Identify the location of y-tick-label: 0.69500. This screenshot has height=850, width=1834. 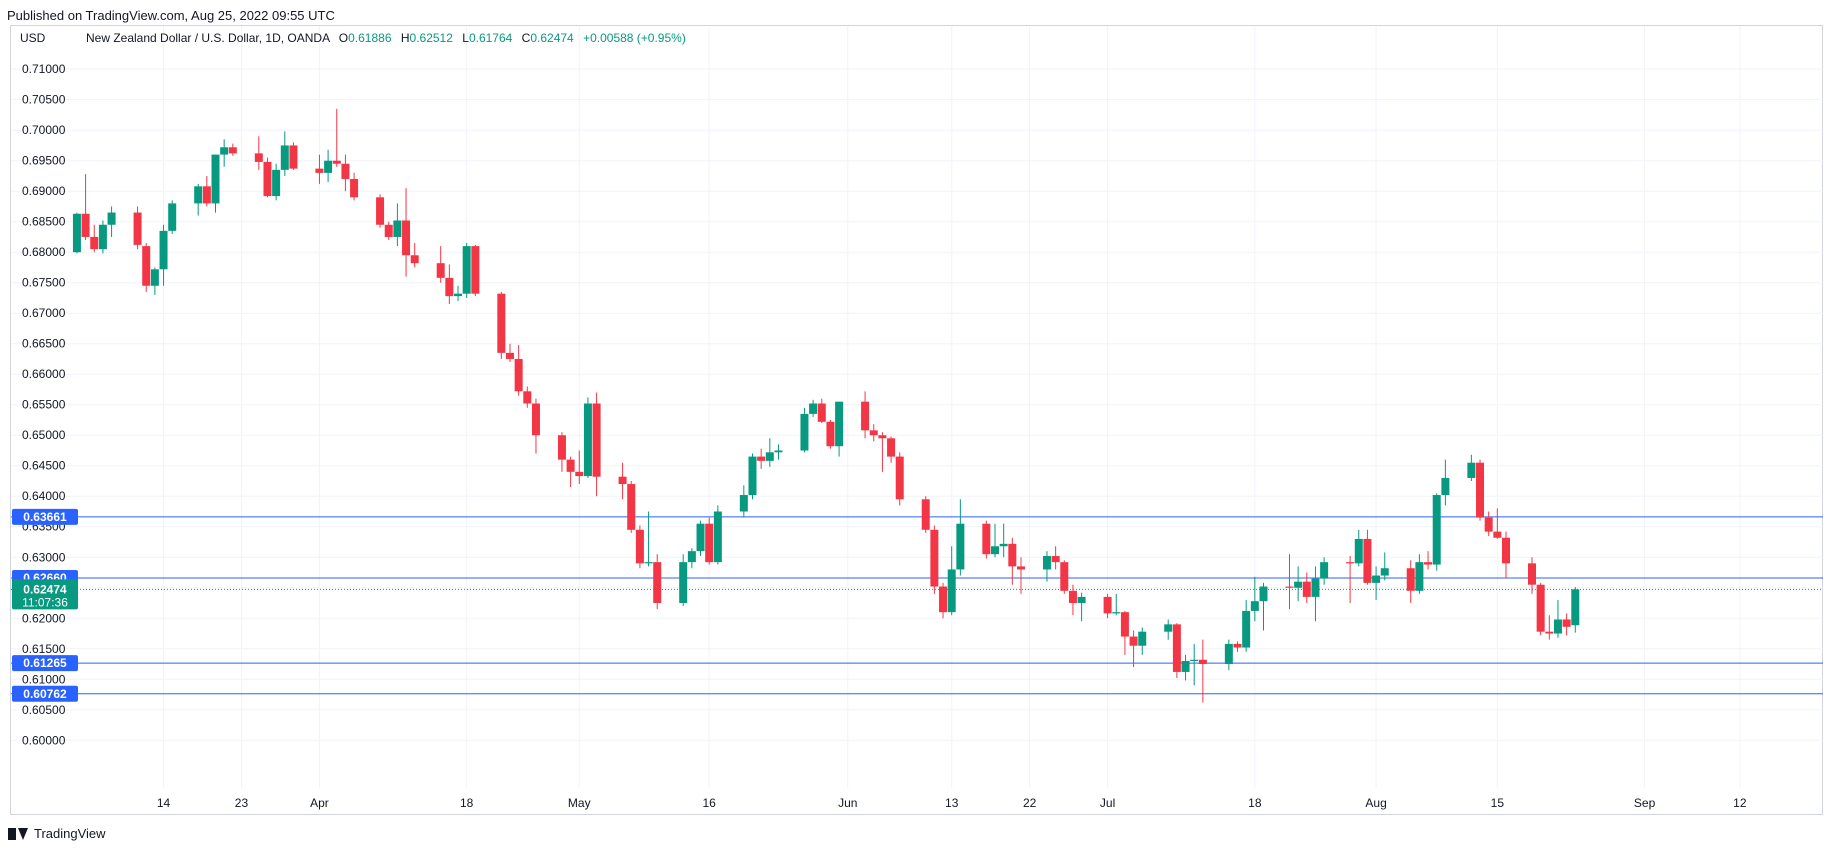
(44, 161).